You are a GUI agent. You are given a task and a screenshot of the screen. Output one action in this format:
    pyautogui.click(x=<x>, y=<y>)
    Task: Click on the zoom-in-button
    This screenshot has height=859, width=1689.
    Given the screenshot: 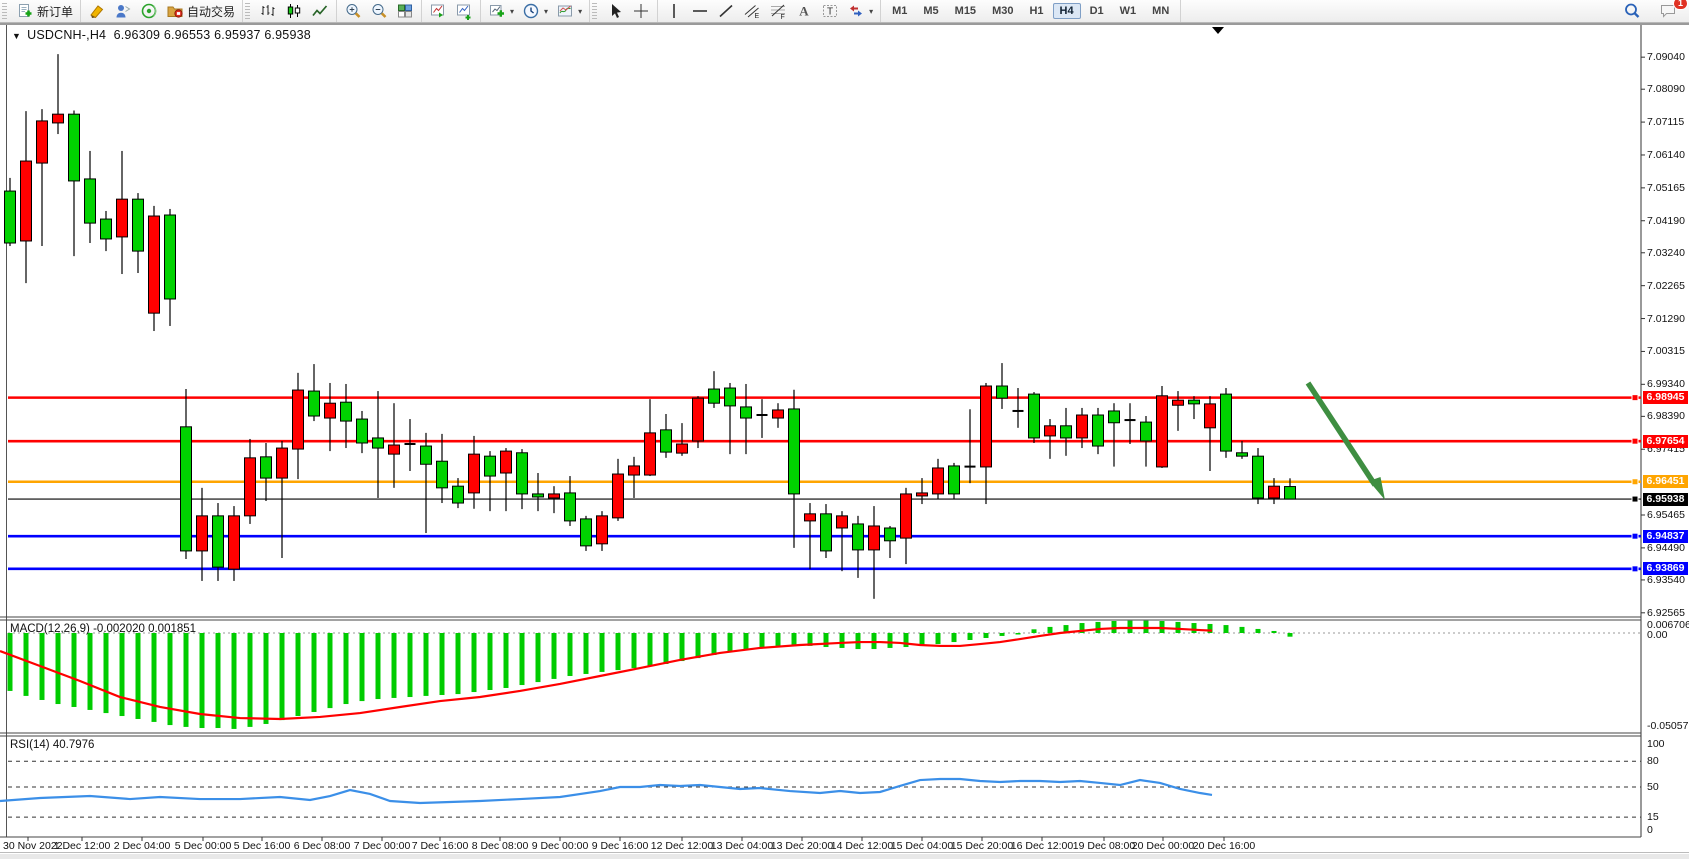 What is the action you would take?
    pyautogui.click(x=353, y=11)
    